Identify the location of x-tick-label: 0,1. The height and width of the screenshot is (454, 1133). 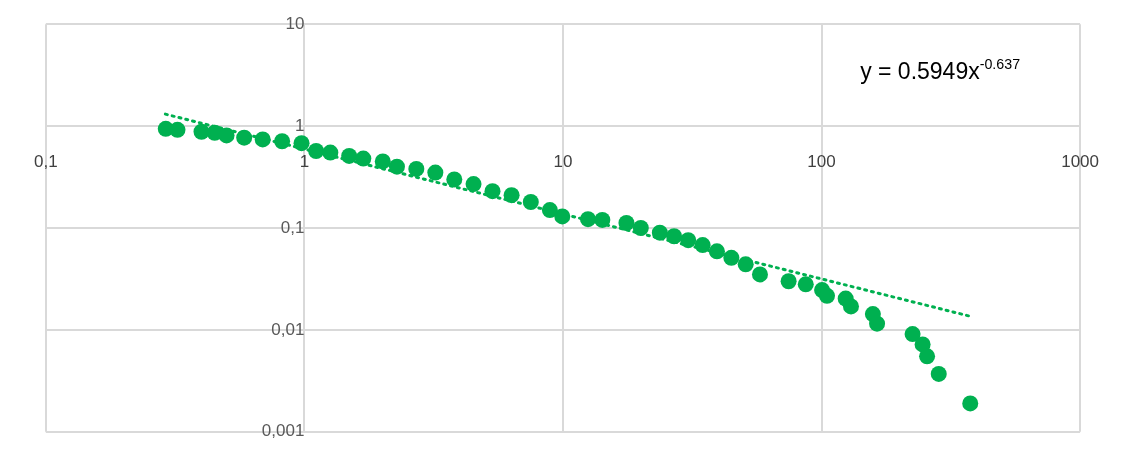
(46, 161).